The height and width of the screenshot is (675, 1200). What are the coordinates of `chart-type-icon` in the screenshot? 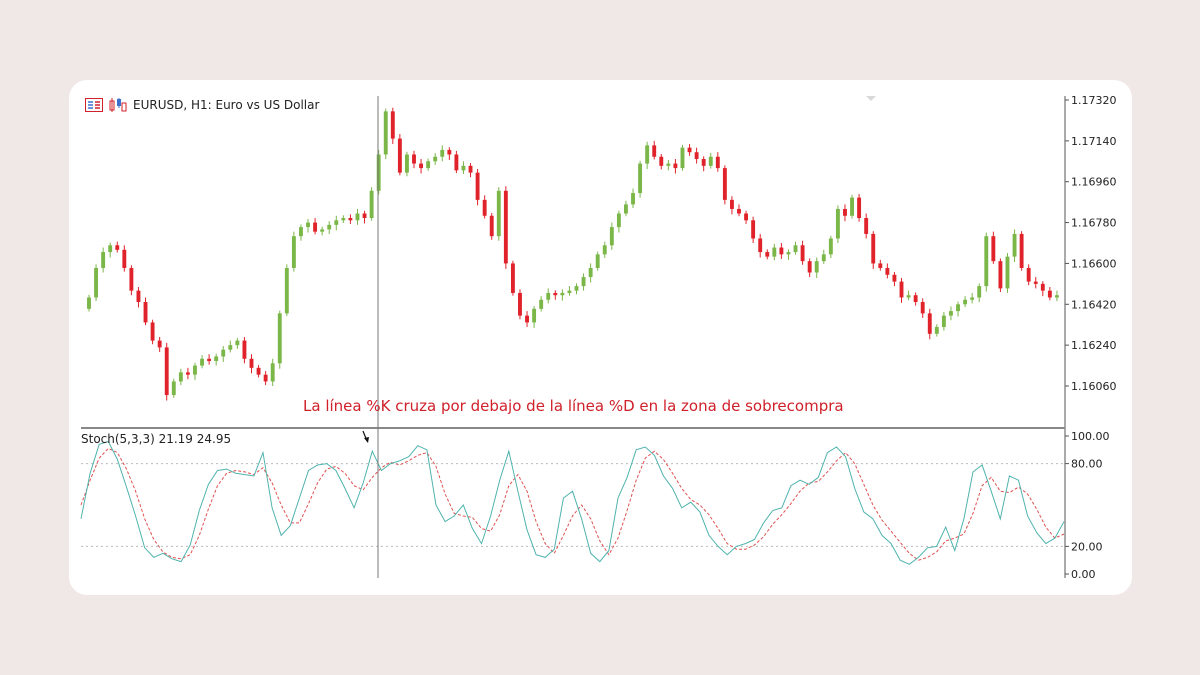 It's located at (118, 105).